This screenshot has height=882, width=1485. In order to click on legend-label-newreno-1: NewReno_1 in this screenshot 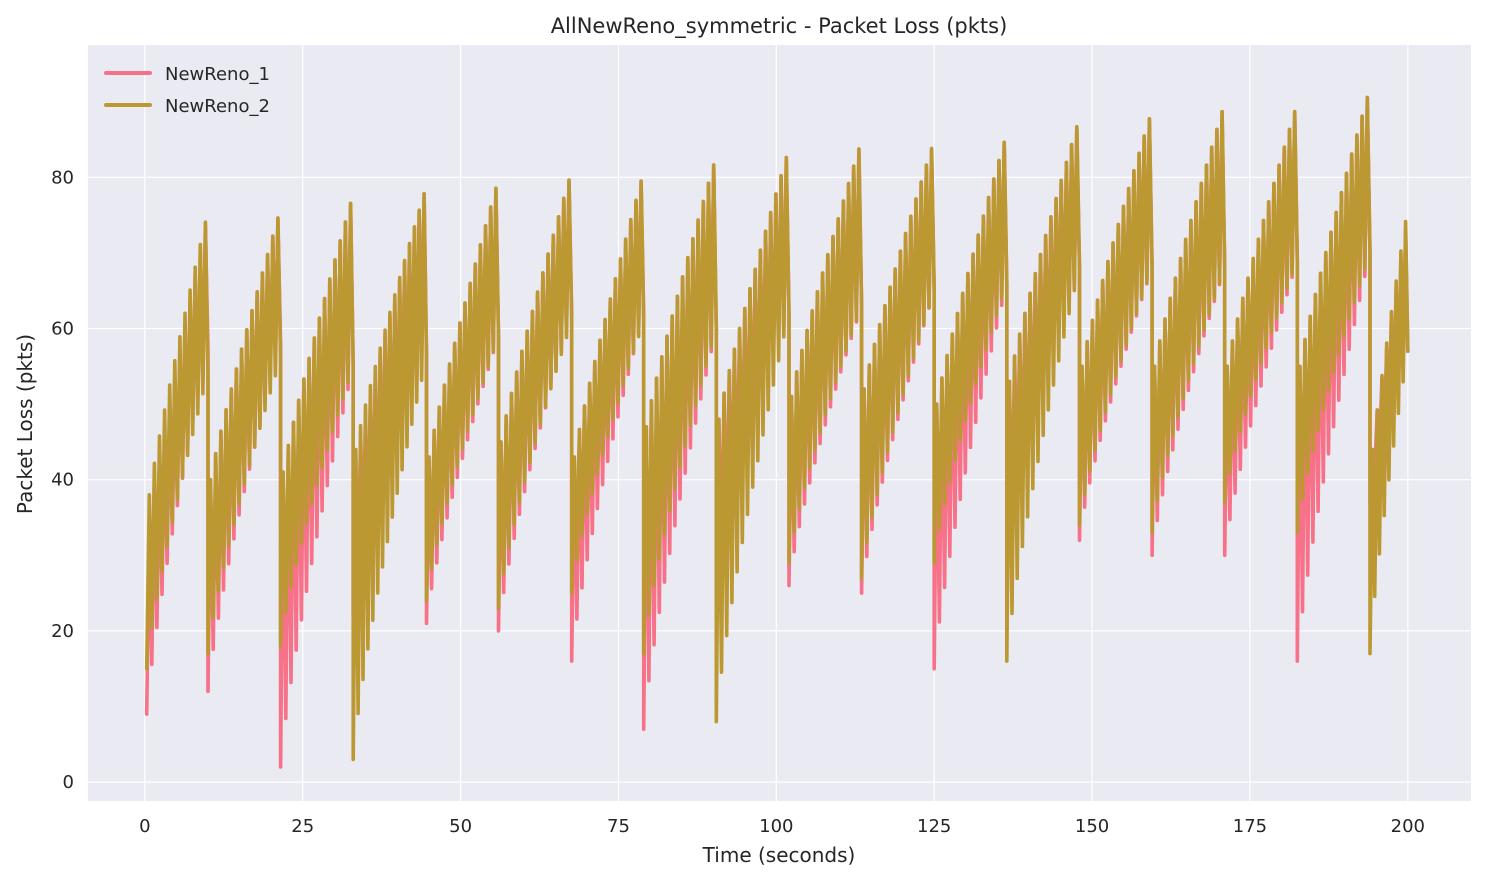, I will do `click(217, 74)`.